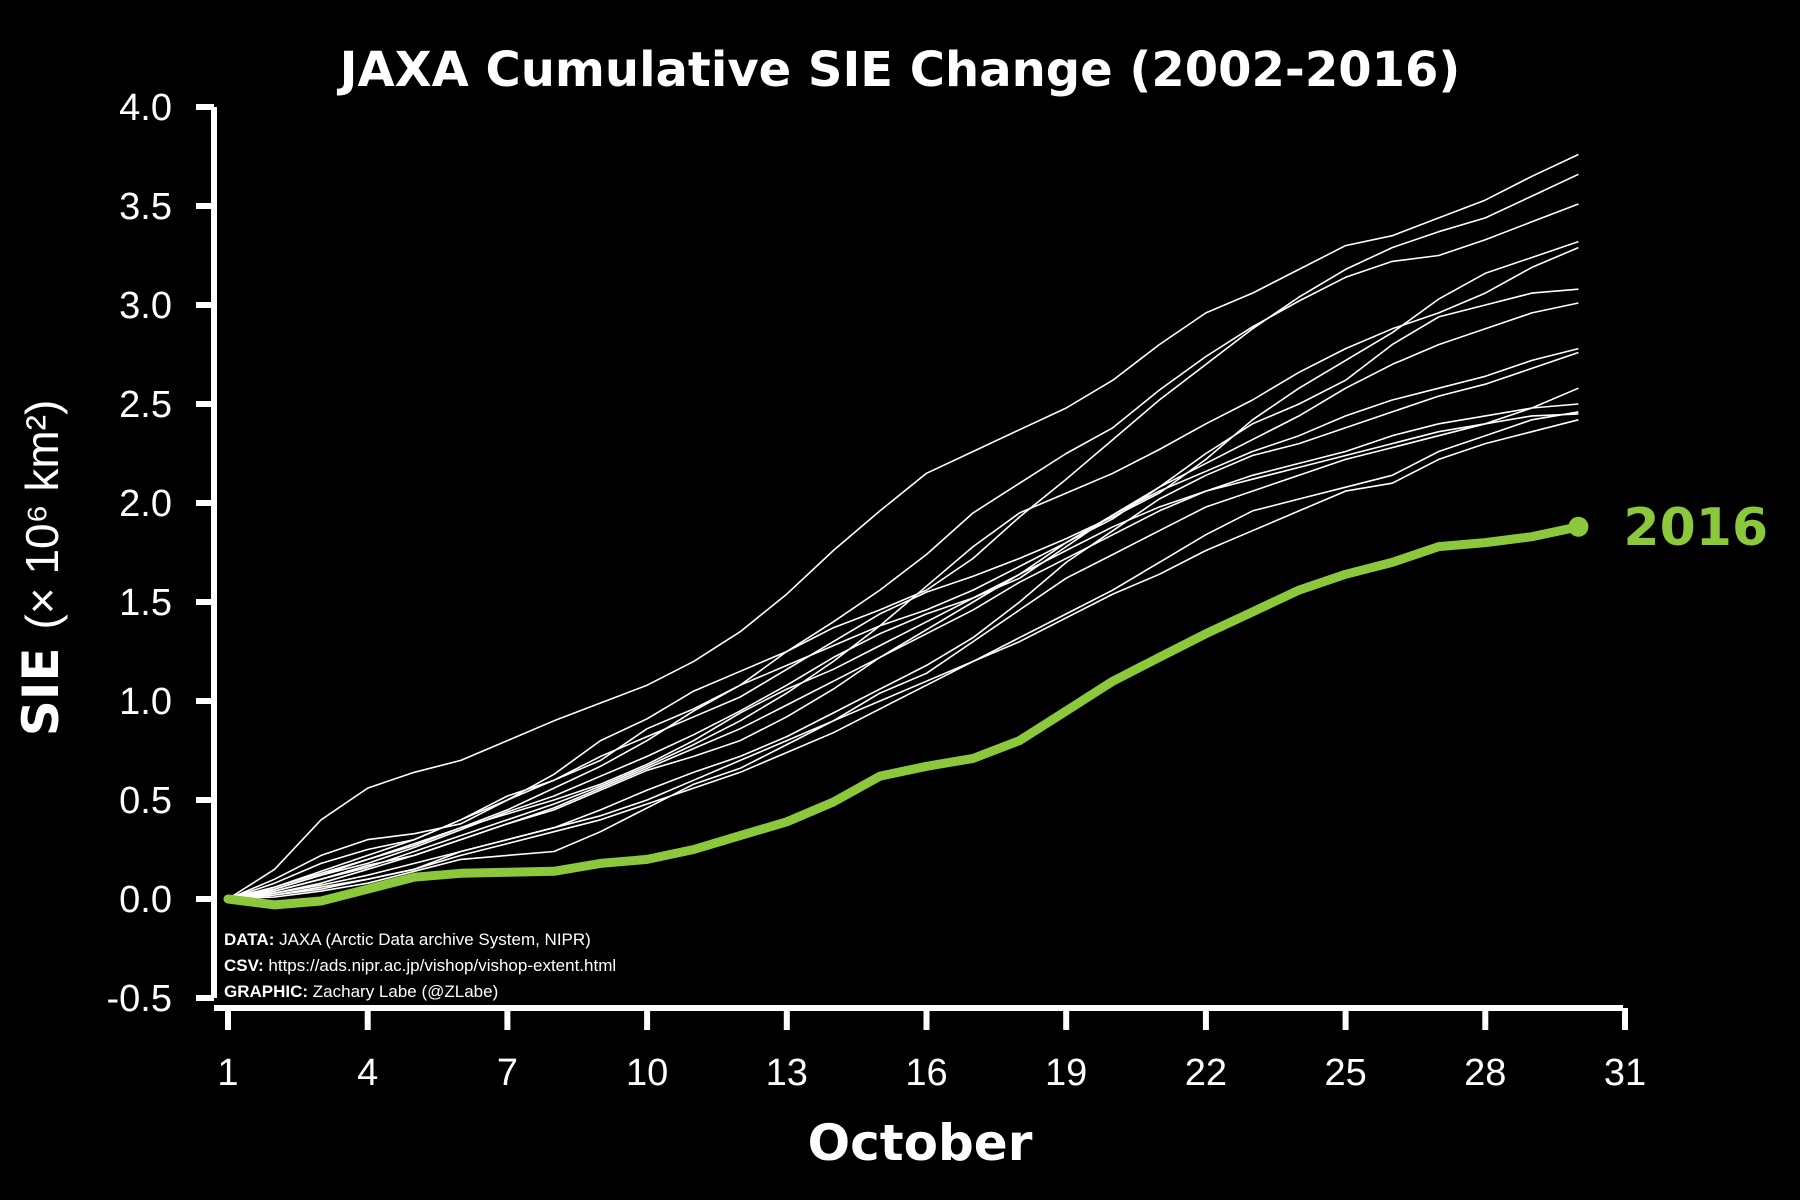 Image resolution: width=1800 pixels, height=1200 pixels. What do you see at coordinates (1578, 526) in the screenshot?
I see `highlight-end-point` at bounding box center [1578, 526].